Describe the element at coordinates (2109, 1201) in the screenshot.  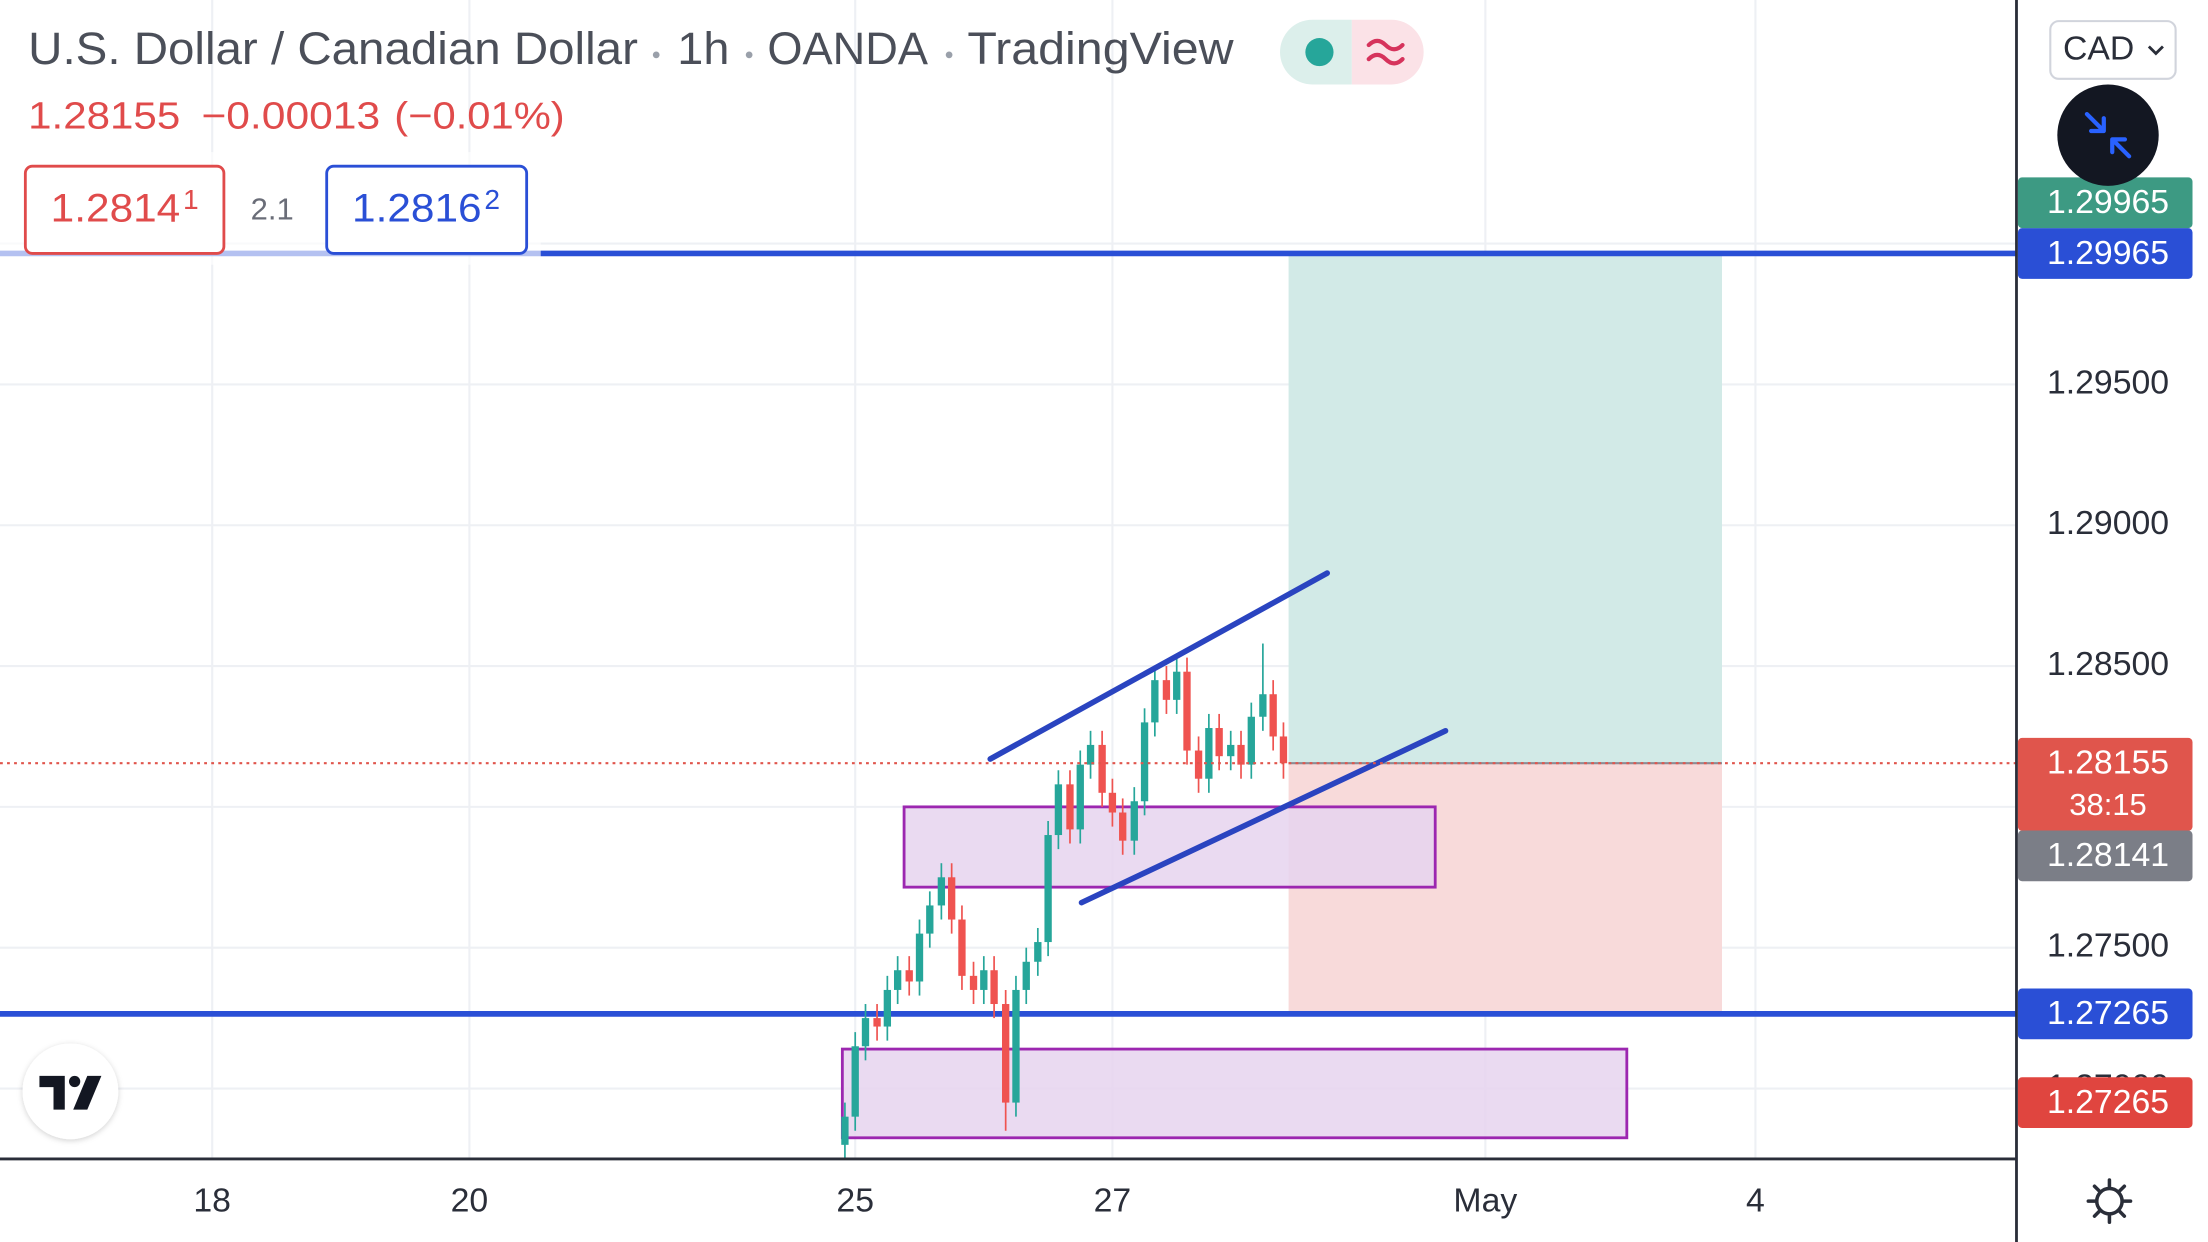
I see `settings-button` at that location.